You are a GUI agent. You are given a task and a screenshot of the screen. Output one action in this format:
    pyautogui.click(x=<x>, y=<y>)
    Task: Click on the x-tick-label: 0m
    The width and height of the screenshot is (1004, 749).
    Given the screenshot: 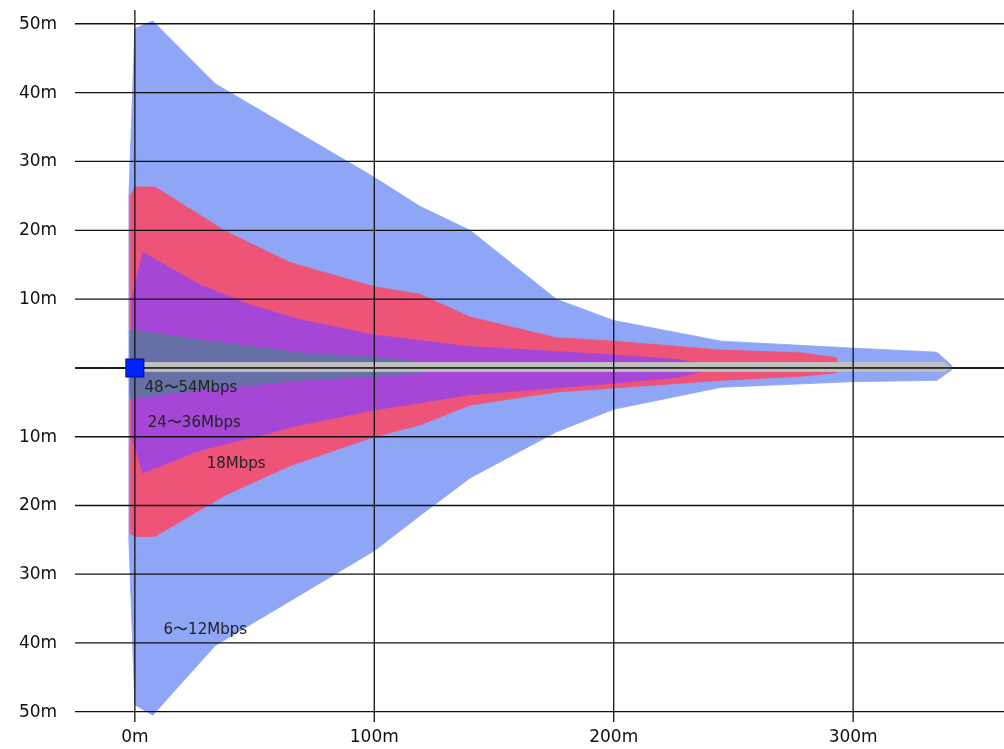 What is the action you would take?
    pyautogui.click(x=135, y=736)
    